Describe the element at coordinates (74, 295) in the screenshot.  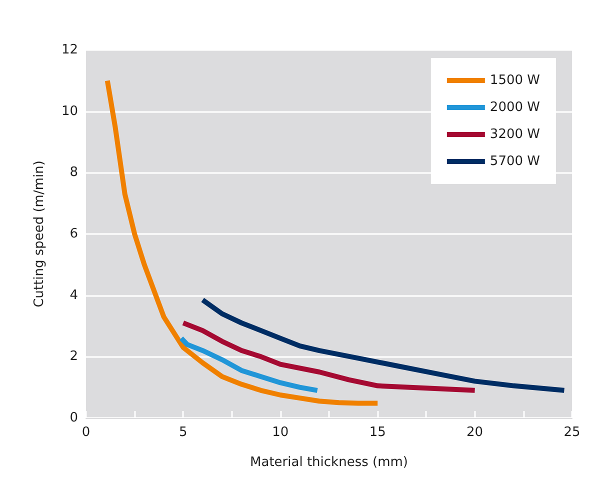
I see `y-tick-label: 4` at that location.